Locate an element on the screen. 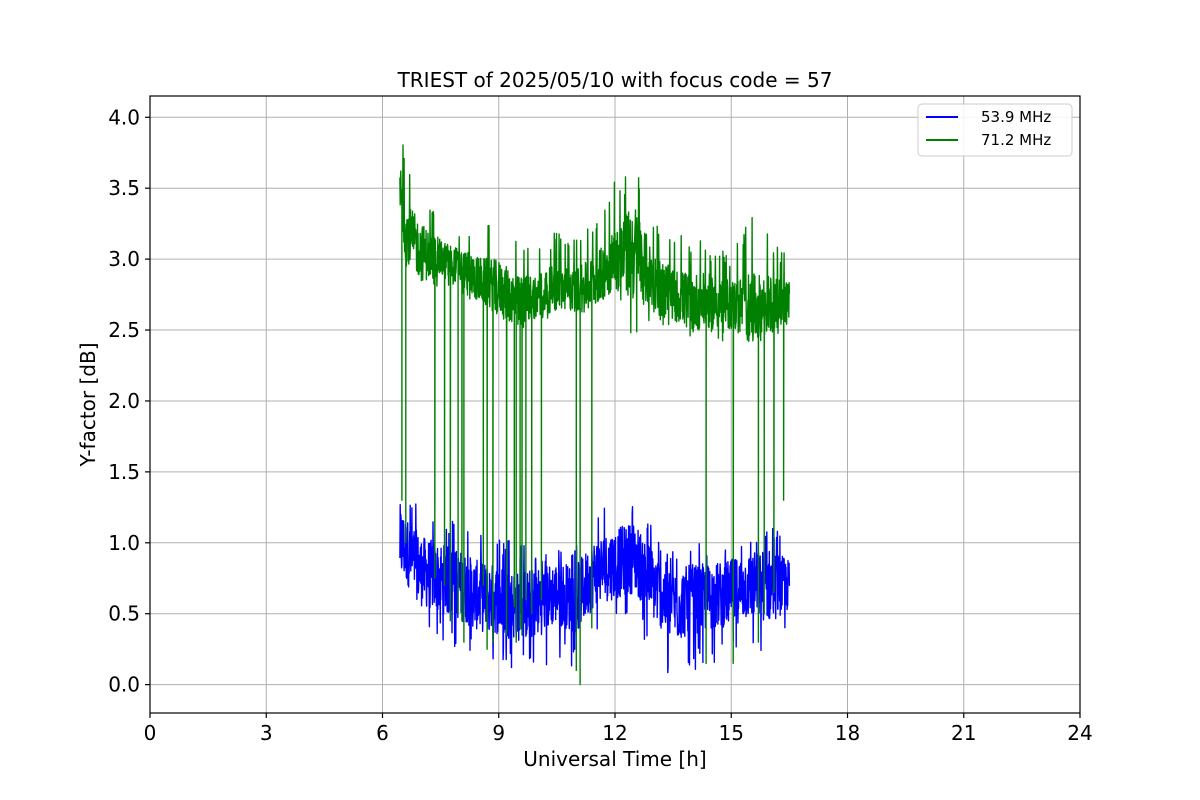 This screenshot has height=800, width=1200. legend-label-series-1: 53.9 MHz is located at coordinates (1016, 117).